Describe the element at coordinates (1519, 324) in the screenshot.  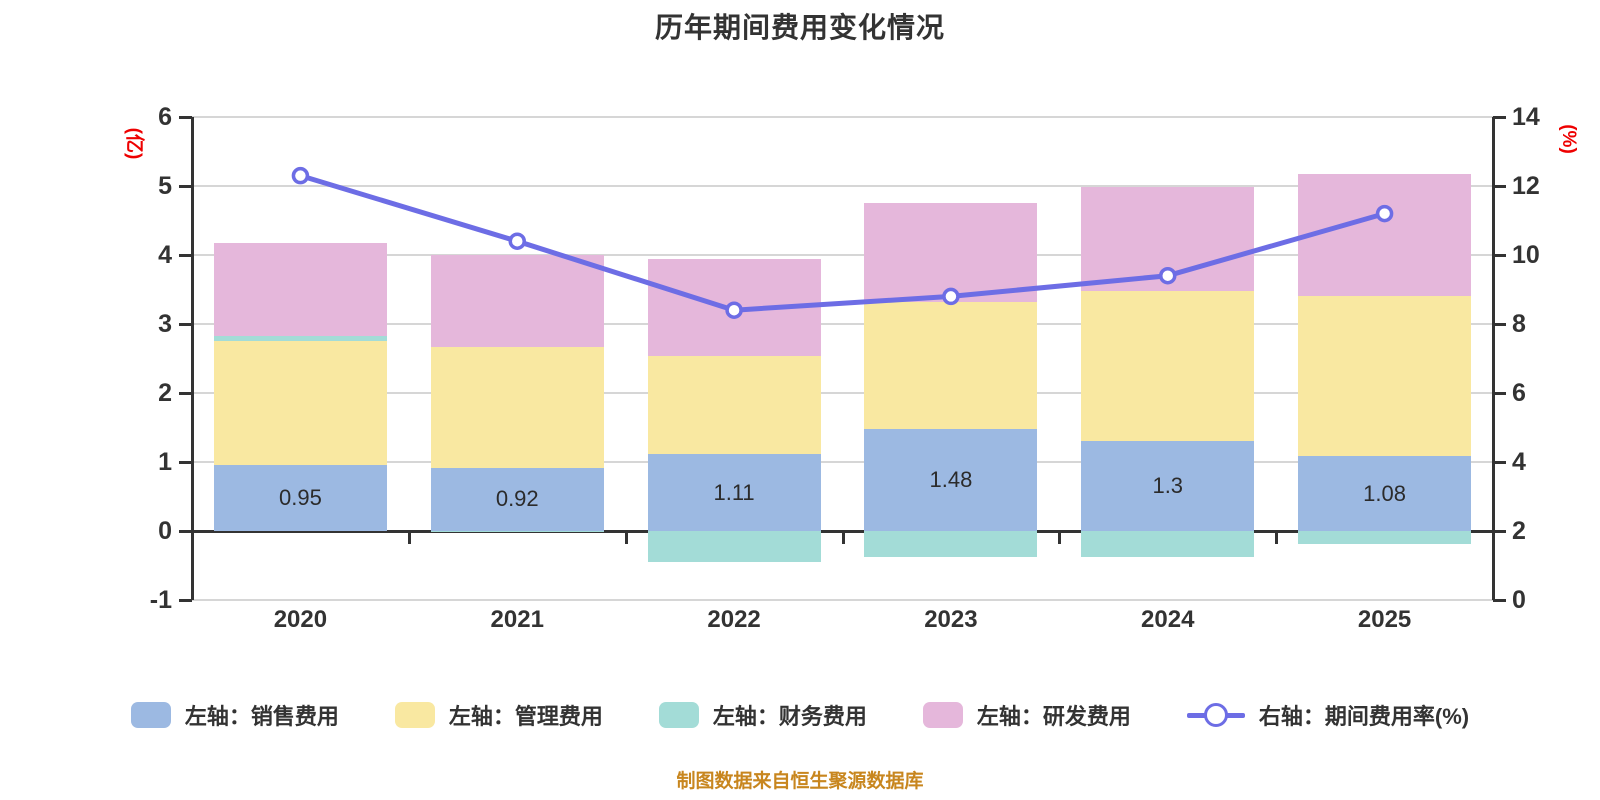
I see `right-axis-tick-label: 8` at that location.